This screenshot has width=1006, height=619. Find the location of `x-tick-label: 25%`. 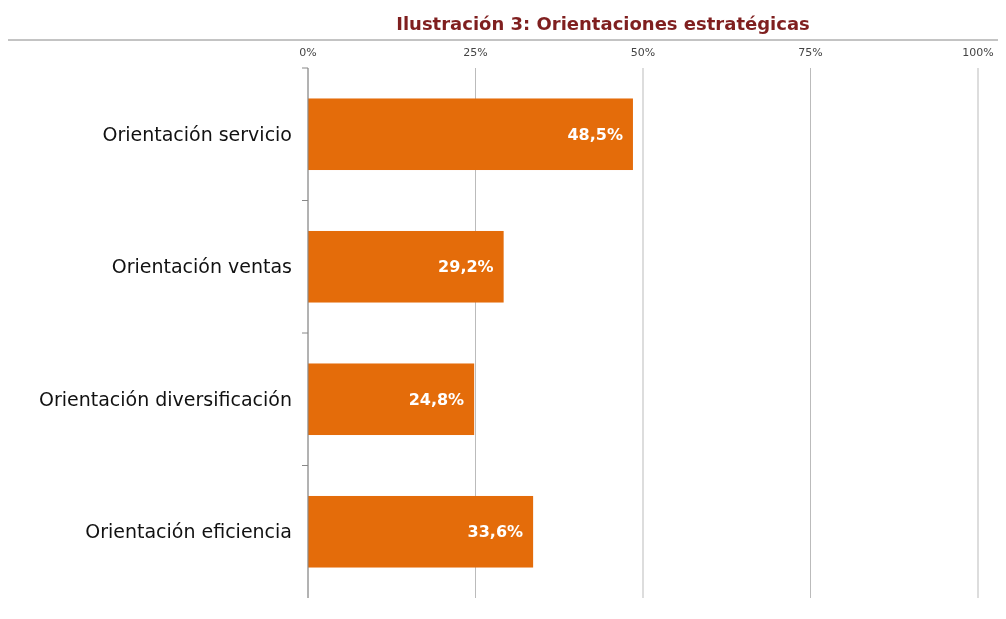

x-tick-label: 25% is located at coordinates (475, 52).